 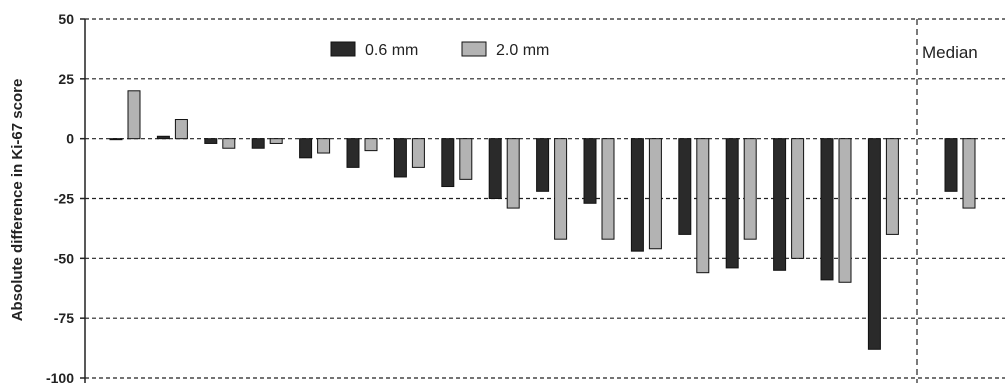 What do you see at coordinates (732, 203) in the screenshot?
I see `bar-0.6mm-case-14` at bounding box center [732, 203].